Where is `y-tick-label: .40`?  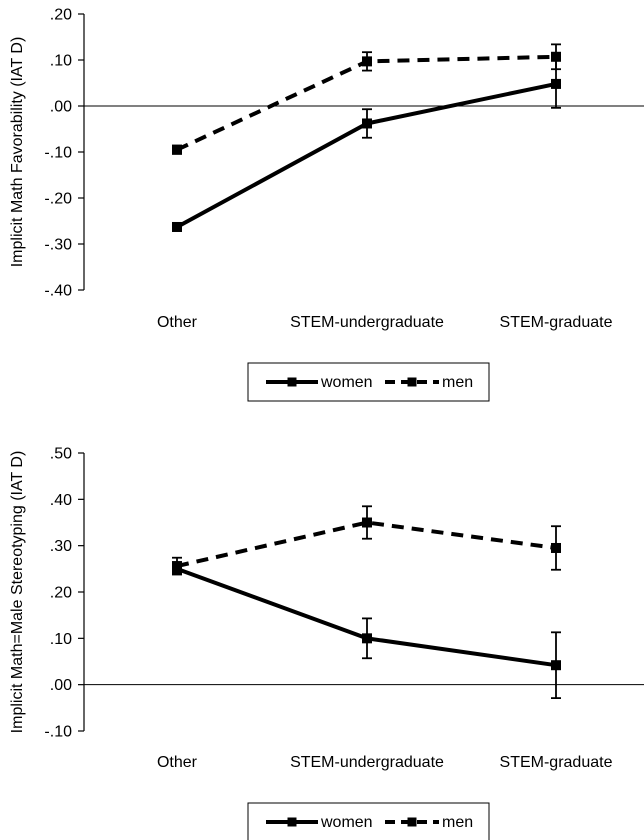
y-tick-label: .40 is located at coordinates (61, 500).